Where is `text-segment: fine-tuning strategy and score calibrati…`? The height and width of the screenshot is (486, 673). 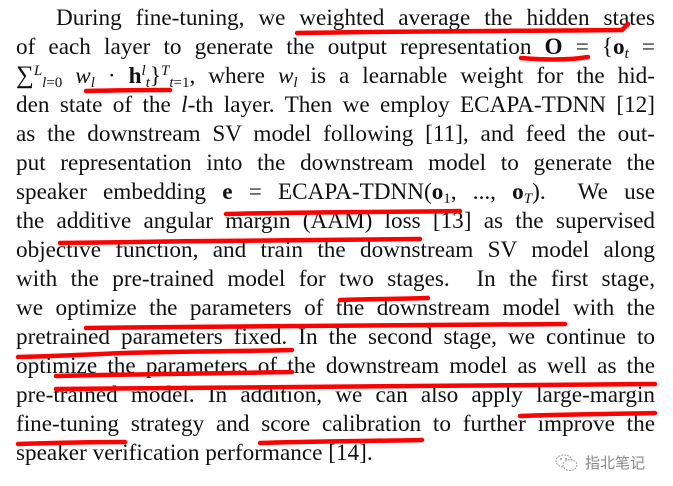 text-segment: fine-tuning strategy and score calibrati… is located at coordinates (335, 424).